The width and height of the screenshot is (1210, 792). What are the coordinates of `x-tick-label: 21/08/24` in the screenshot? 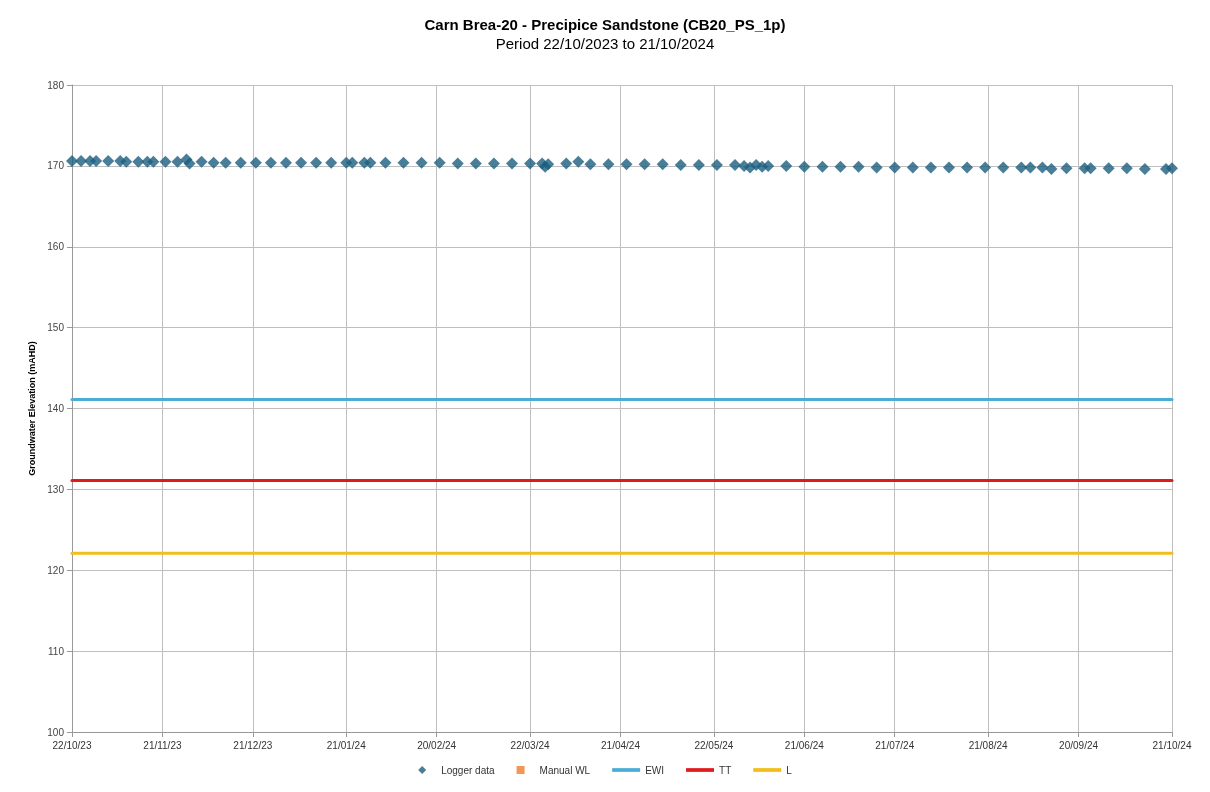 It's located at (988, 745).